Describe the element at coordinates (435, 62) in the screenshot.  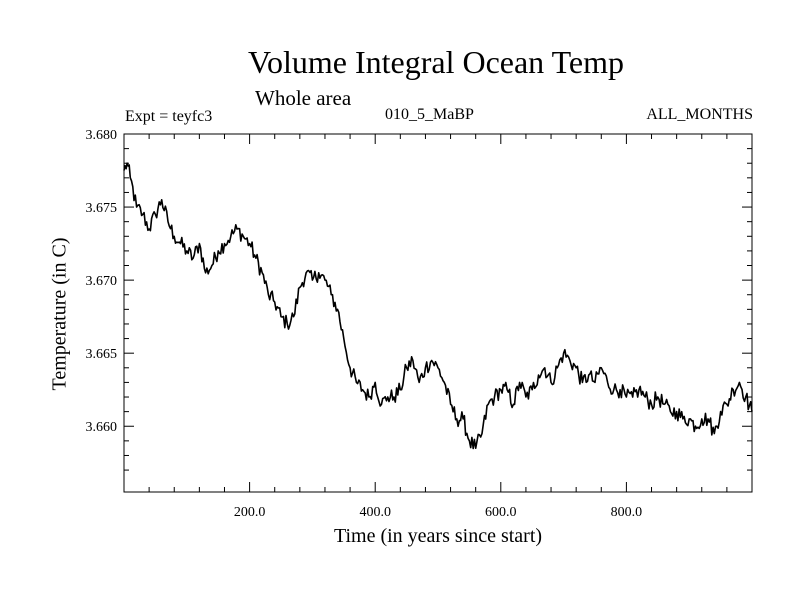
I see `chart-title: Volume Integral Ocean Temp` at that location.